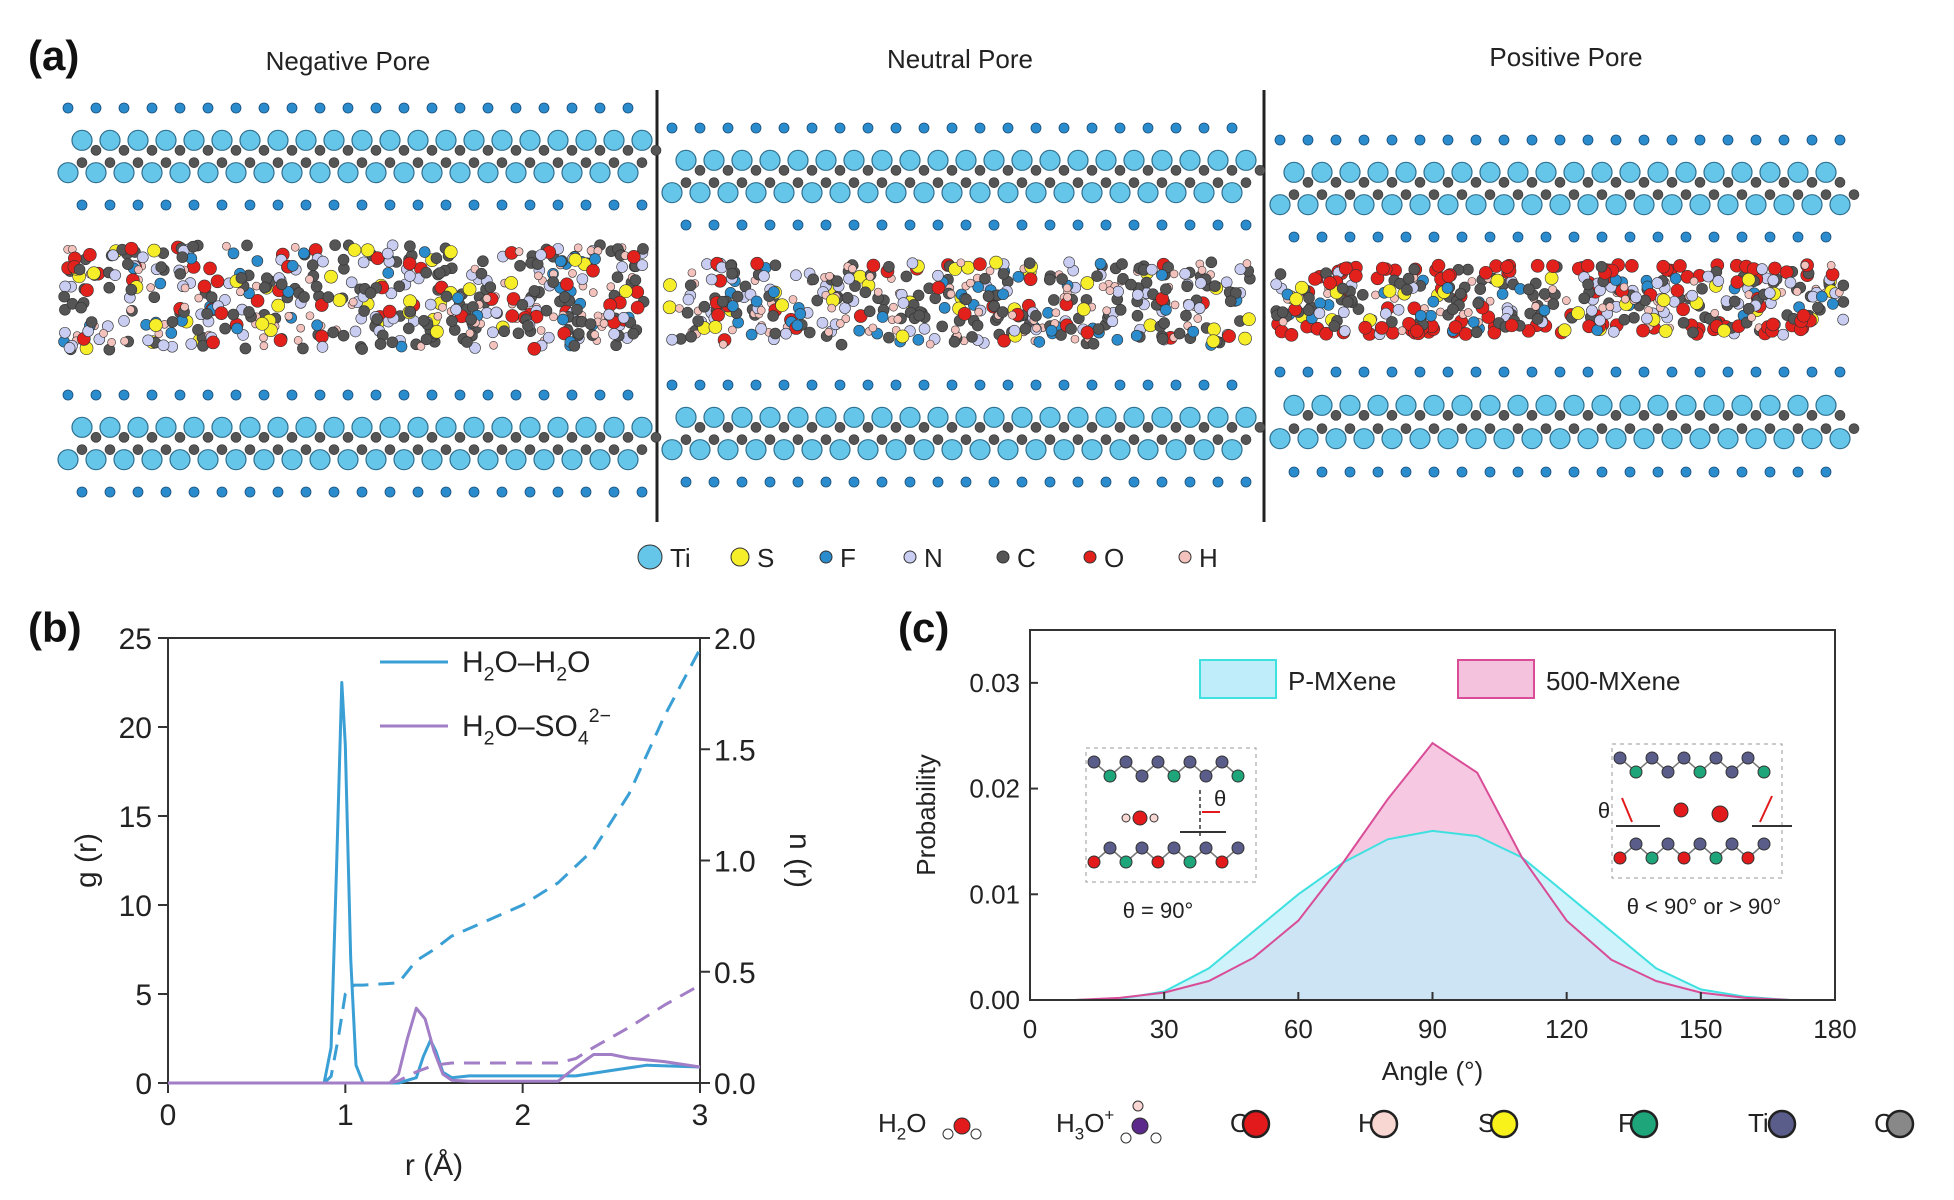 The width and height of the screenshot is (1954, 1200). I want to click on inset-water-h, so click(1126, 818).